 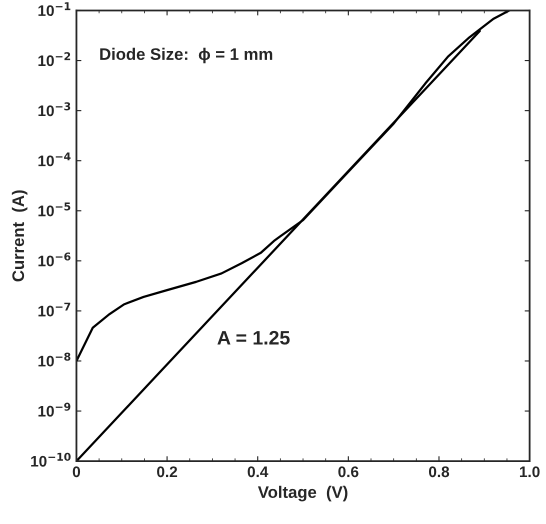 I want to click on x-tick-label: 0.2, so click(x=167, y=472).